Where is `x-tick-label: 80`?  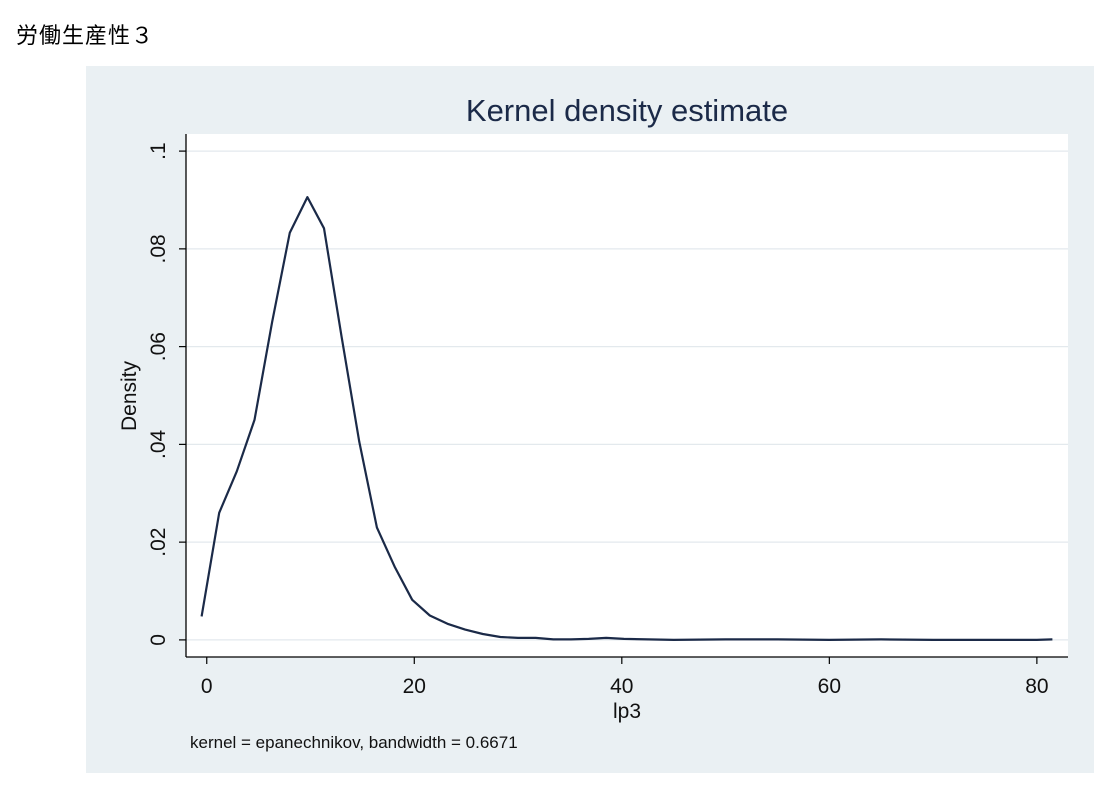 x-tick-label: 80 is located at coordinates (1036, 686).